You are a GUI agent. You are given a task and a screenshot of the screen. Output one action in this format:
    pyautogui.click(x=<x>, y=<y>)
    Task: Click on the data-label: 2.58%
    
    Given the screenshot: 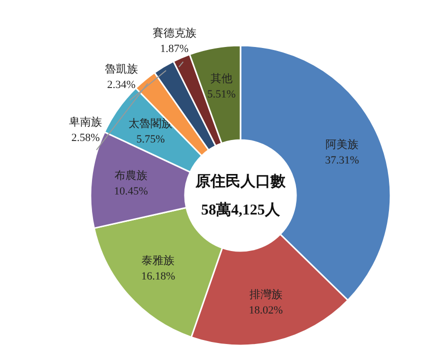 What is the action you would take?
    pyautogui.click(x=85, y=138)
    